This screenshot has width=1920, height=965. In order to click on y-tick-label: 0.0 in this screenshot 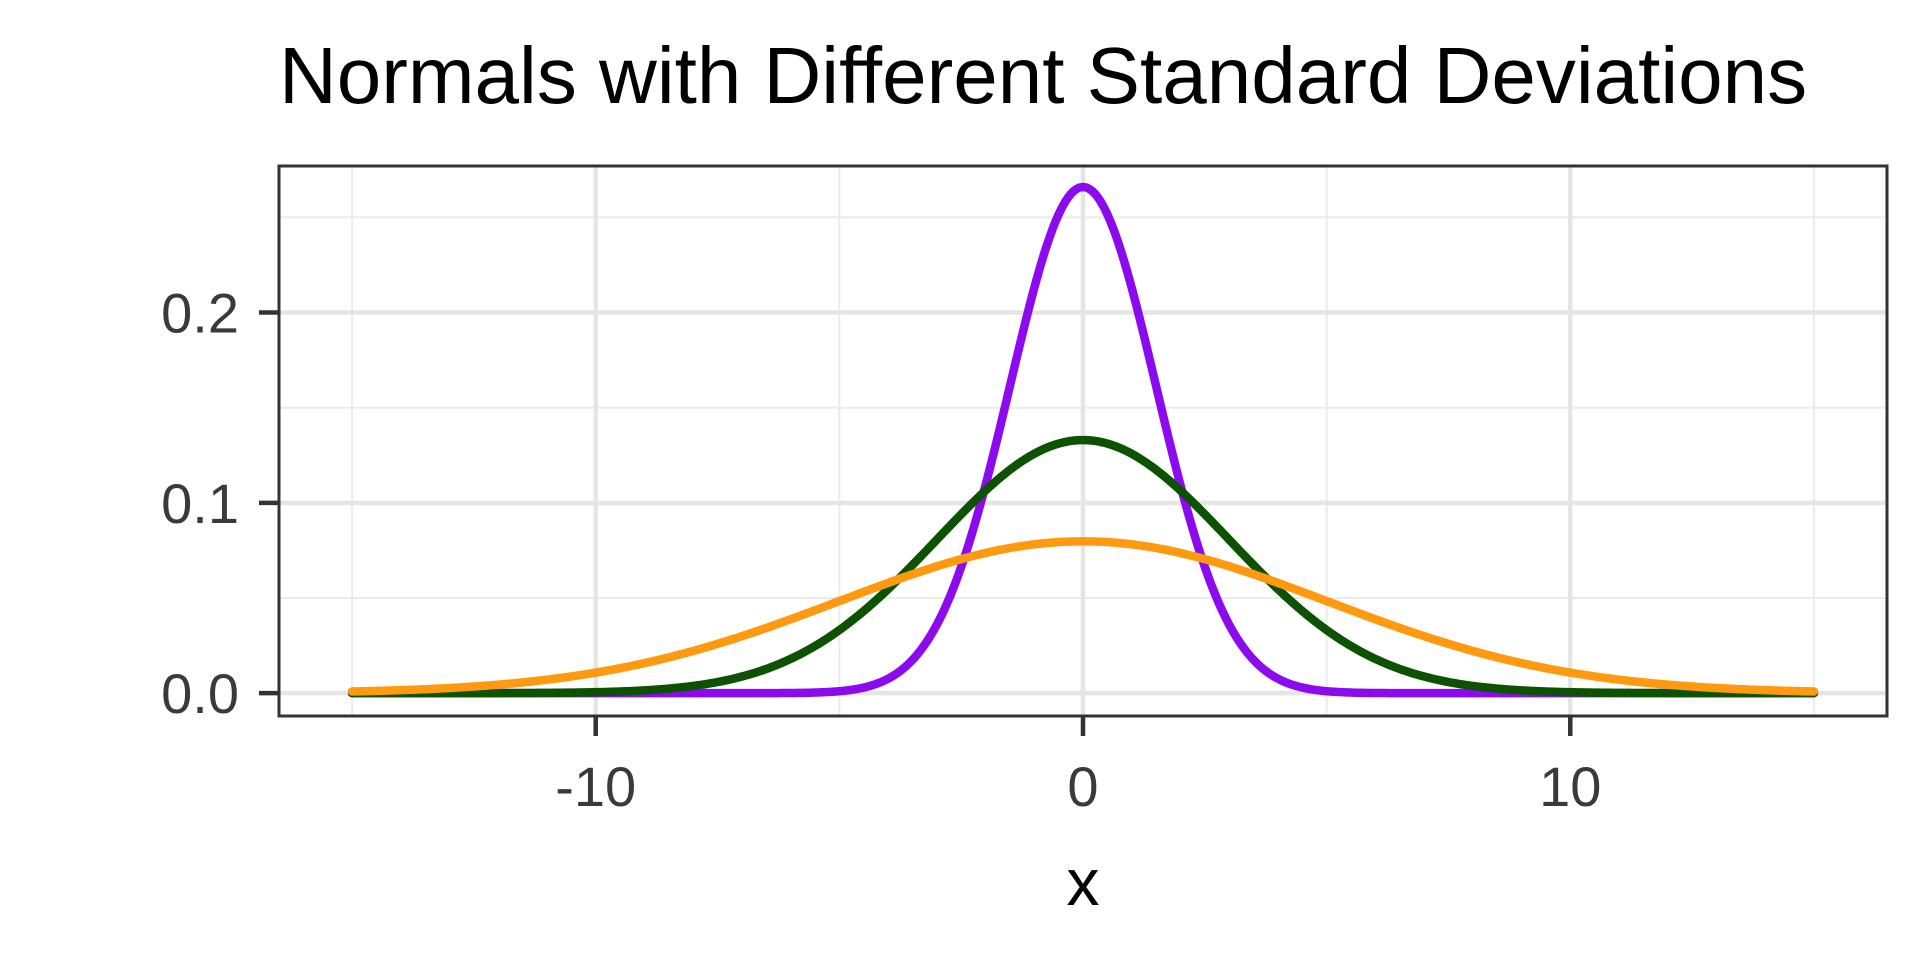, I will do `click(200, 693)`.